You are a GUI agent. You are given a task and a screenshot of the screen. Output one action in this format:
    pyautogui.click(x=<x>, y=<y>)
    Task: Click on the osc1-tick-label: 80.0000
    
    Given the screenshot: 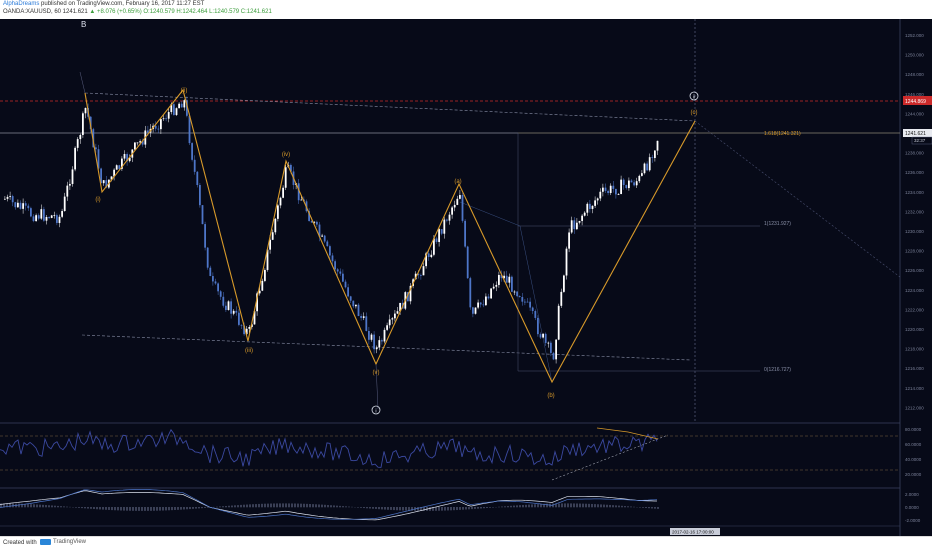 What is the action you would take?
    pyautogui.click(x=913, y=429)
    